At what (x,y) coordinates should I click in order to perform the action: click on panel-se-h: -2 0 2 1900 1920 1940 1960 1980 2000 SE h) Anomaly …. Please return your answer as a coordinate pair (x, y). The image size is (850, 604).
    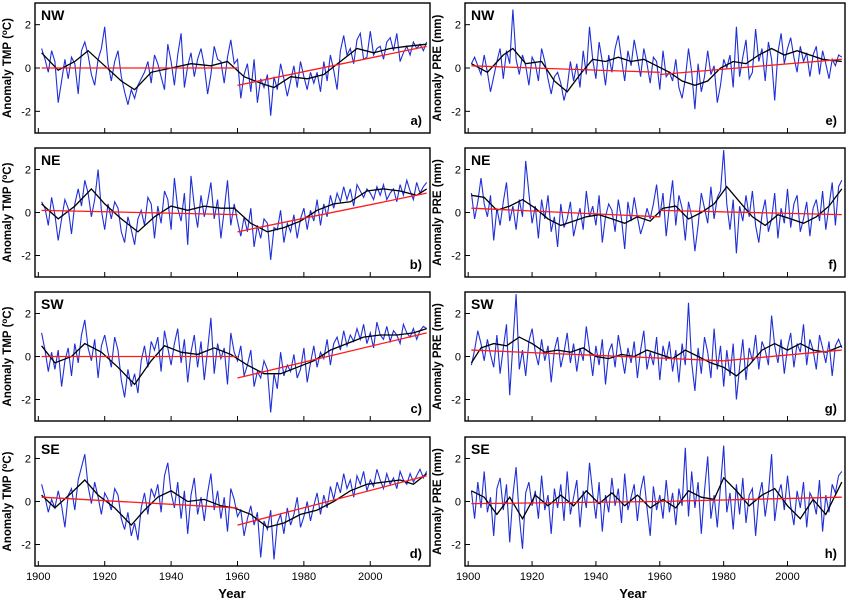
    Looking at the image, I should click on (639, 509).